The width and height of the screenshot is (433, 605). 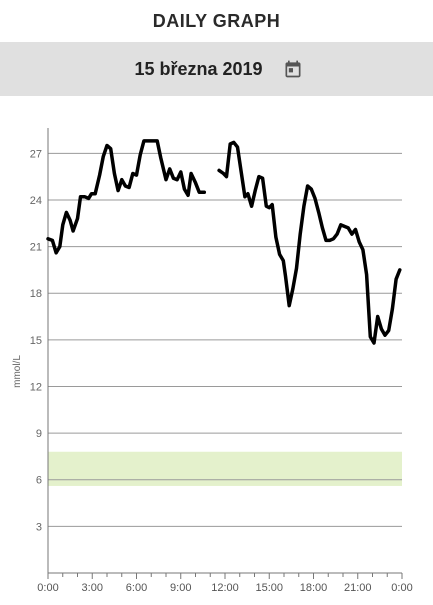 What do you see at coordinates (269, 588) in the screenshot?
I see `x-tick-label: 15:00` at bounding box center [269, 588].